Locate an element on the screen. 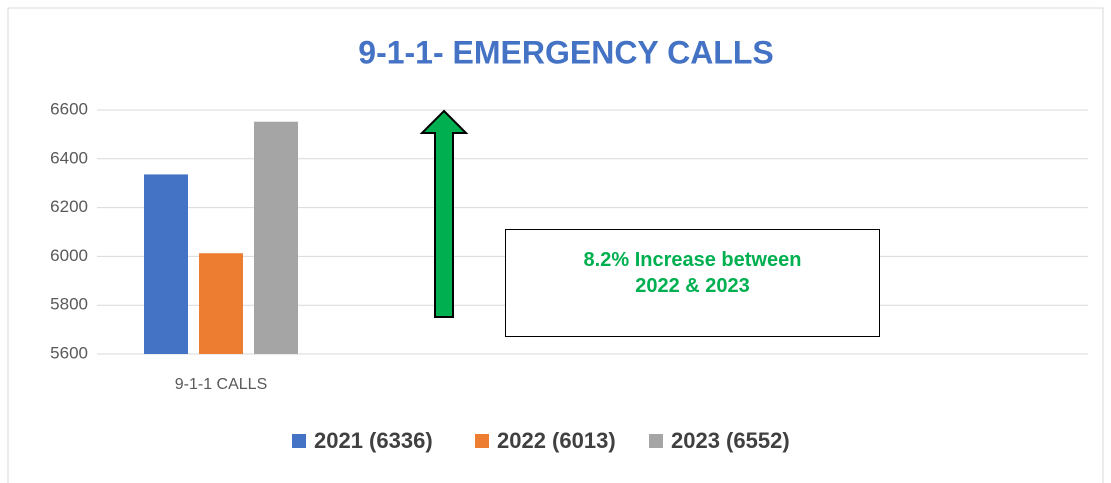 The height and width of the screenshot is (483, 1111). annotation: 8.2% Increase between 2022 & 2023 is located at coordinates (692, 283).